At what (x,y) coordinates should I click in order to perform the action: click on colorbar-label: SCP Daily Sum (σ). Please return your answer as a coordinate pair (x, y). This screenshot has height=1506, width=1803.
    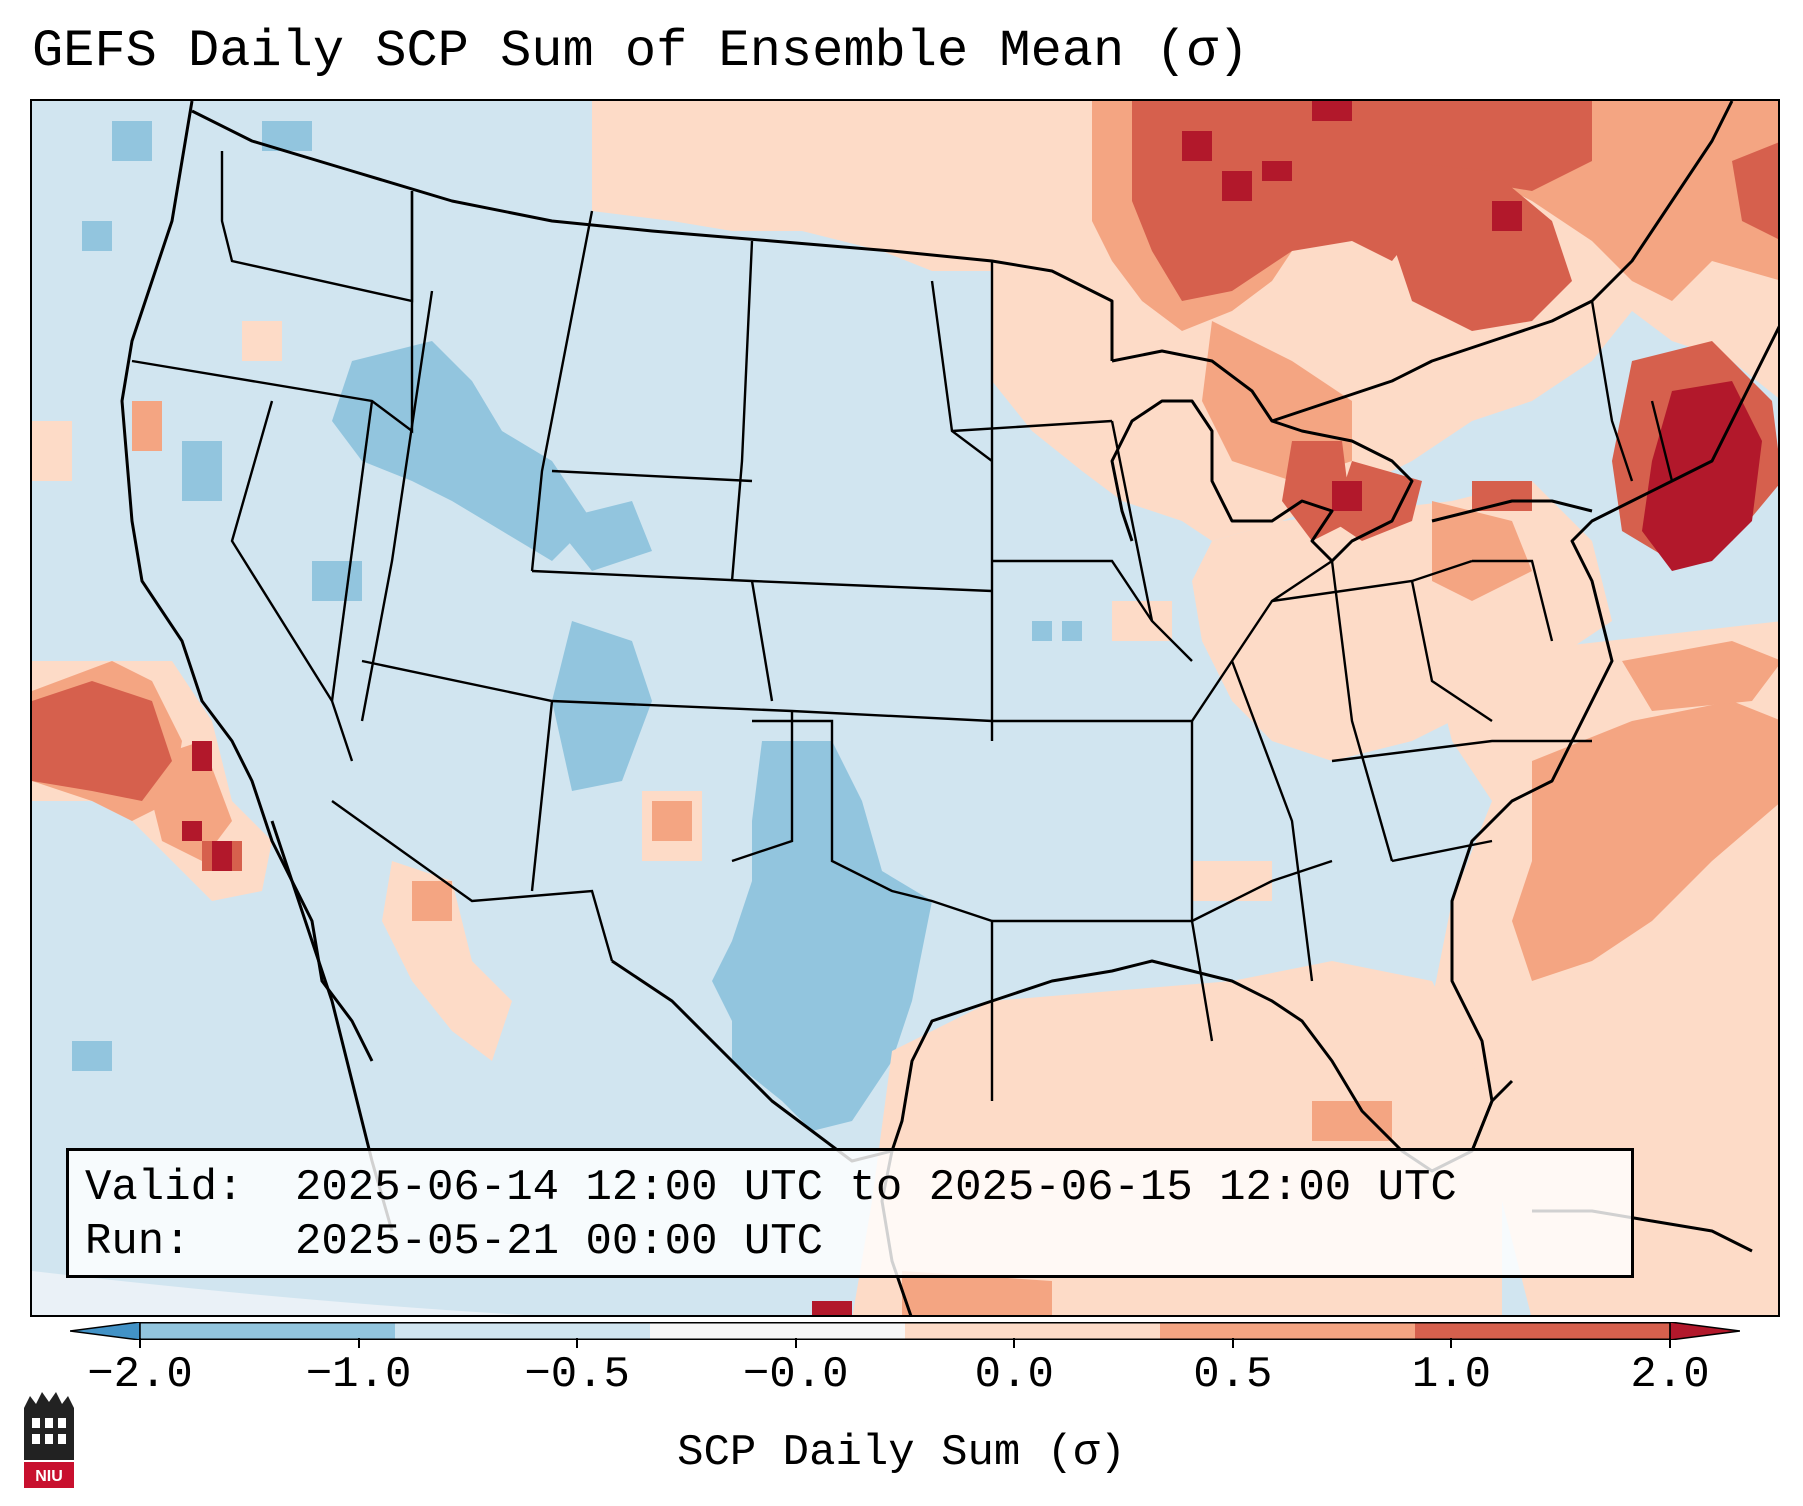
    Looking at the image, I should click on (901, 1453).